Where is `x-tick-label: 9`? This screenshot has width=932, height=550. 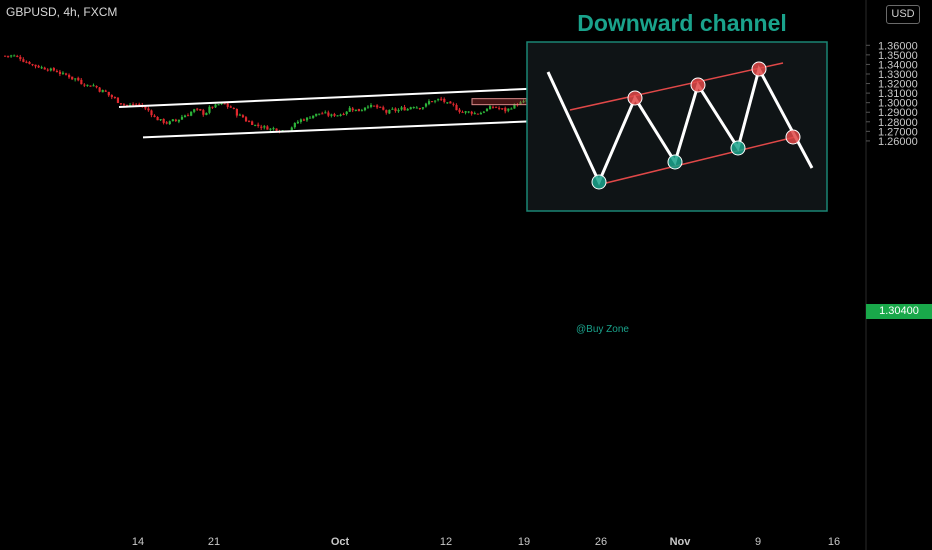
x-tick-label: 9 is located at coordinates (758, 542).